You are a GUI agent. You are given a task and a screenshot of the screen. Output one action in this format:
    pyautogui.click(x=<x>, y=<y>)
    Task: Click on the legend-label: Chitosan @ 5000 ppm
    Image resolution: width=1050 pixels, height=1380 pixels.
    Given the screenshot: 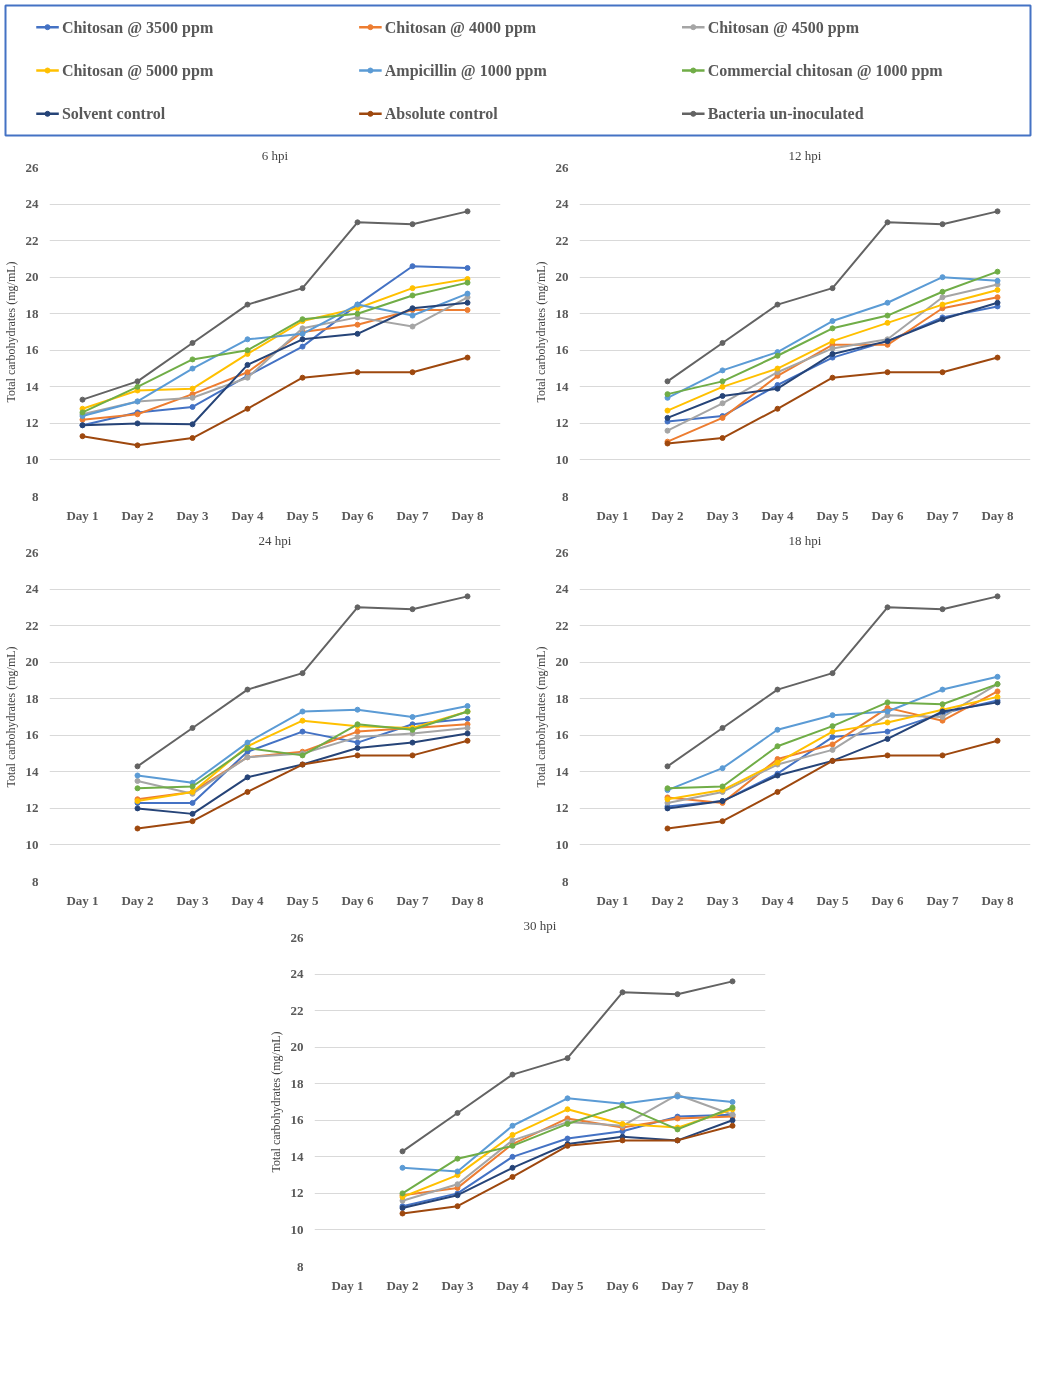 What is the action you would take?
    pyautogui.click(x=137, y=71)
    